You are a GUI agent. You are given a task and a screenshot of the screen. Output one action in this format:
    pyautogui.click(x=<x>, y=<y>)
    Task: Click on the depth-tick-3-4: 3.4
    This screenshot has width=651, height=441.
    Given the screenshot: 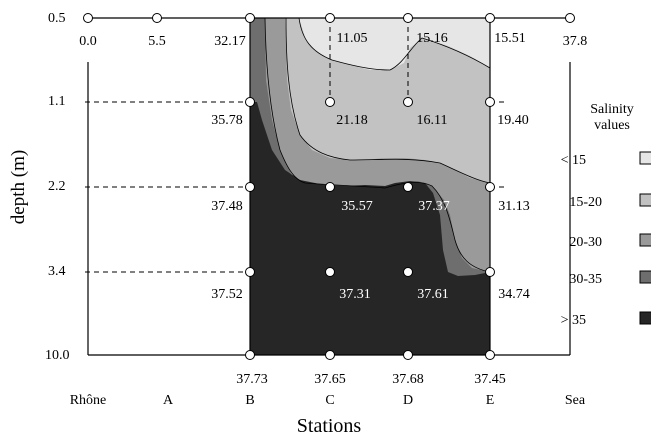 What is the action you would take?
    pyautogui.click(x=57, y=271)
    